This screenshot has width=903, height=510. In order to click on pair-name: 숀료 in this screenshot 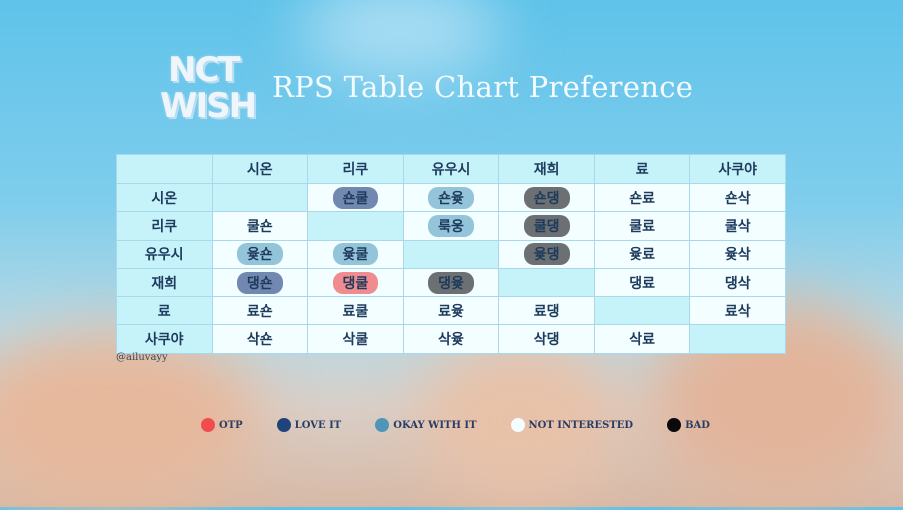, I will do `click(642, 198)`.